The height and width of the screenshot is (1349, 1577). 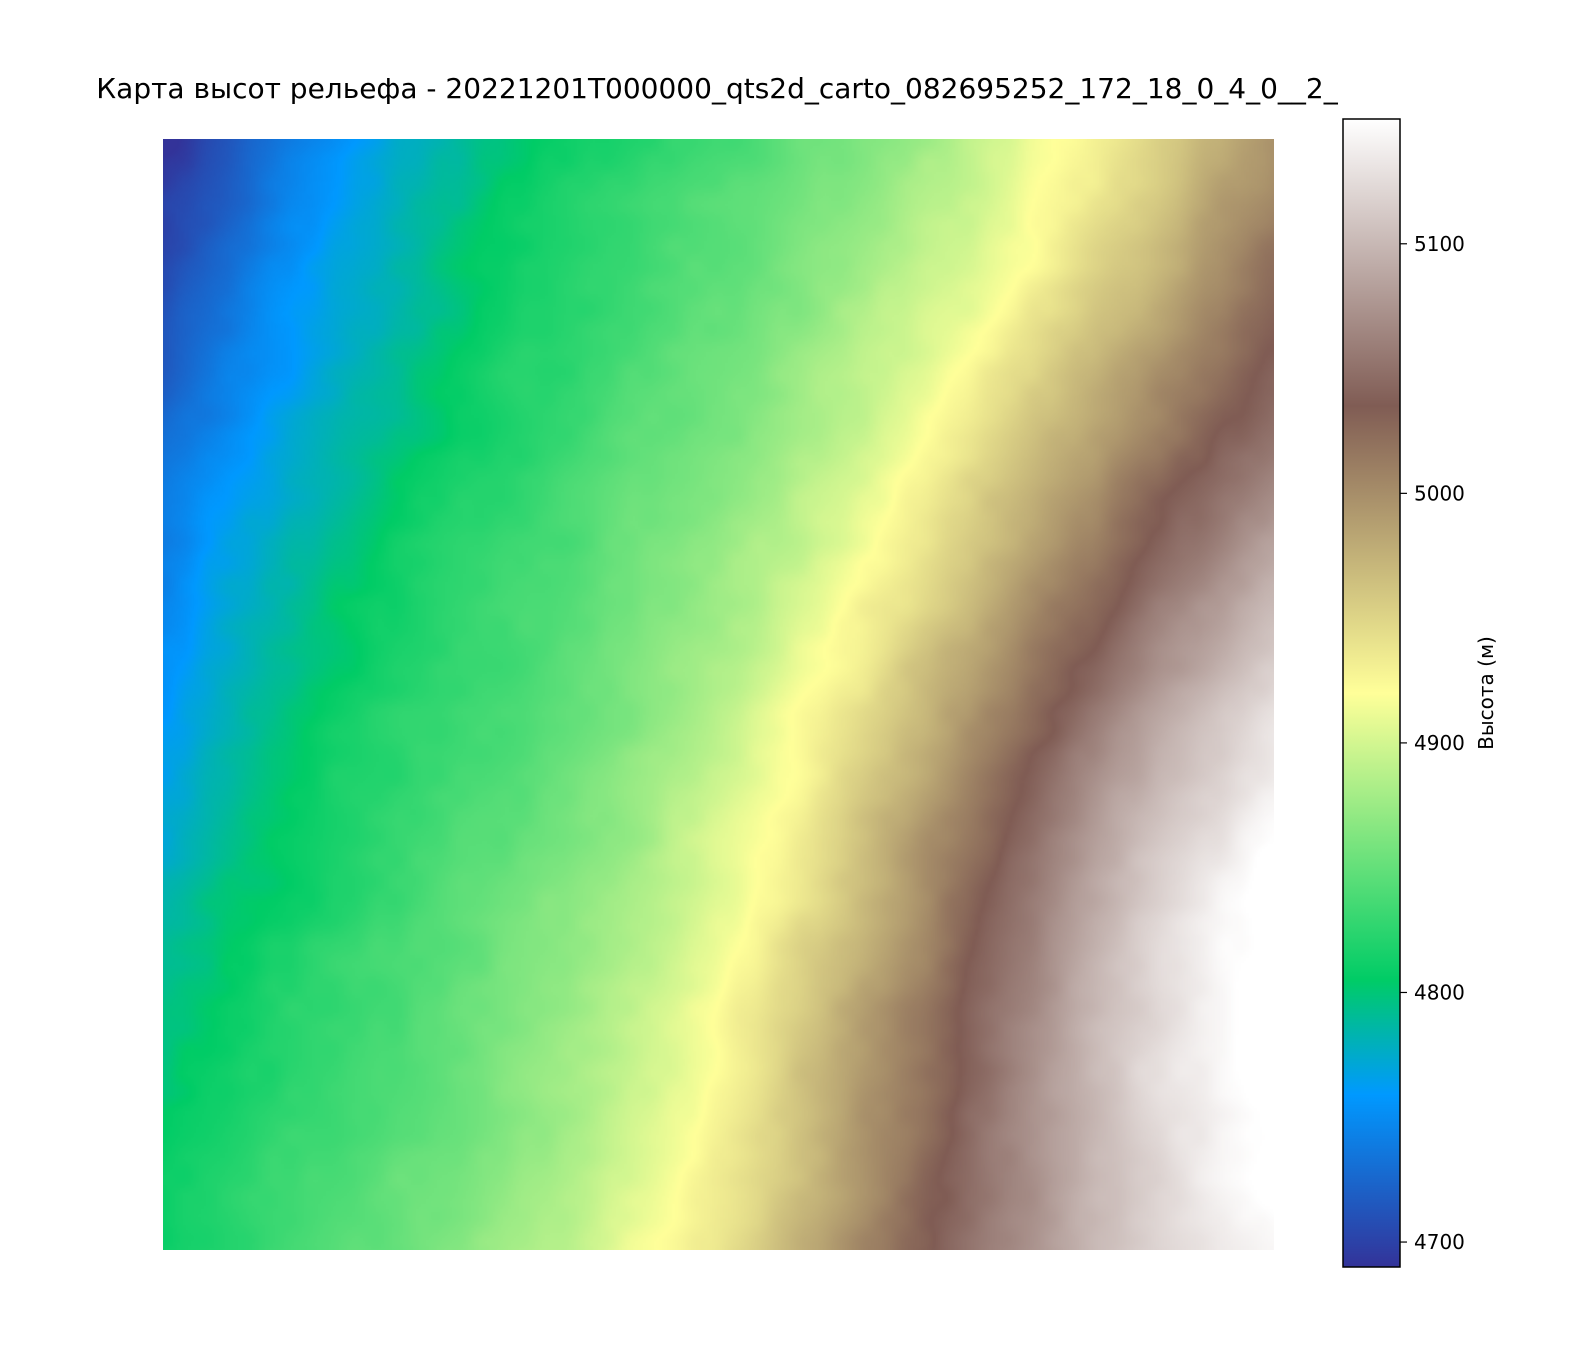 I want to click on colorbar-tick-label: 5100, so click(x=1439, y=244).